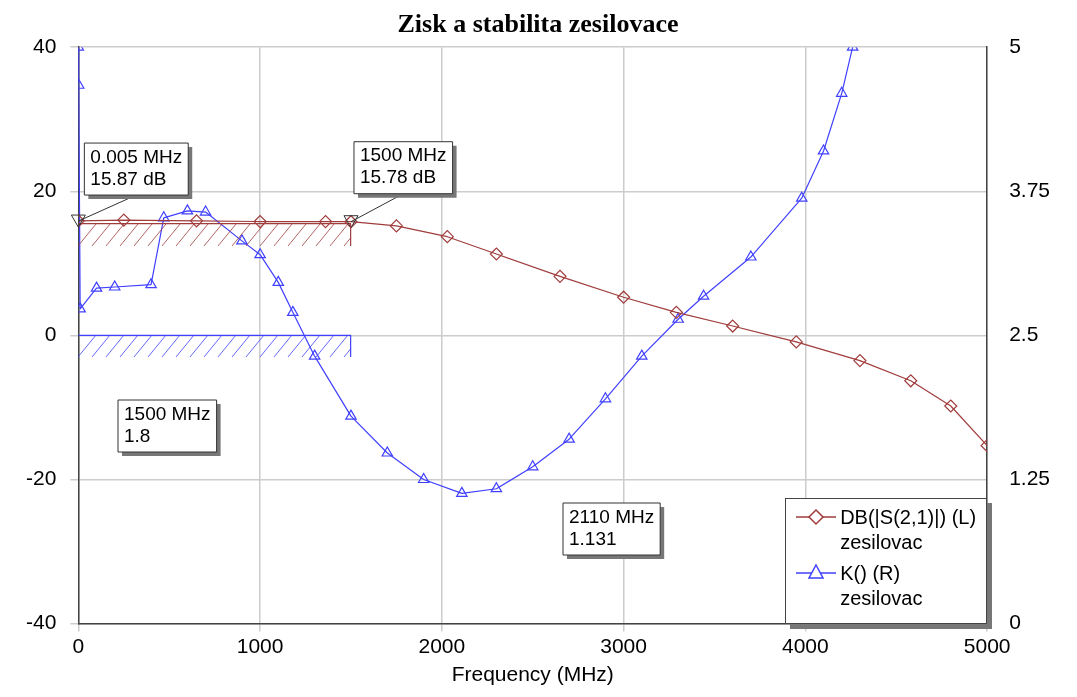 The image size is (1077, 697). Describe the element at coordinates (1015, 622) in the screenshot. I see `y2-tick-label: 0` at that location.